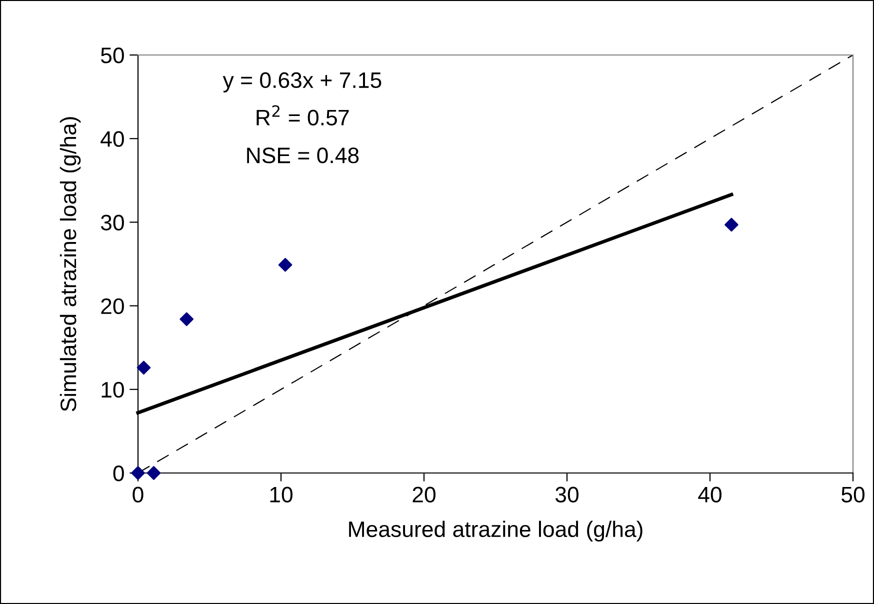 Image resolution: width=874 pixels, height=604 pixels. Describe the element at coordinates (566, 494) in the screenshot. I see `x-tick-label: 30` at that location.